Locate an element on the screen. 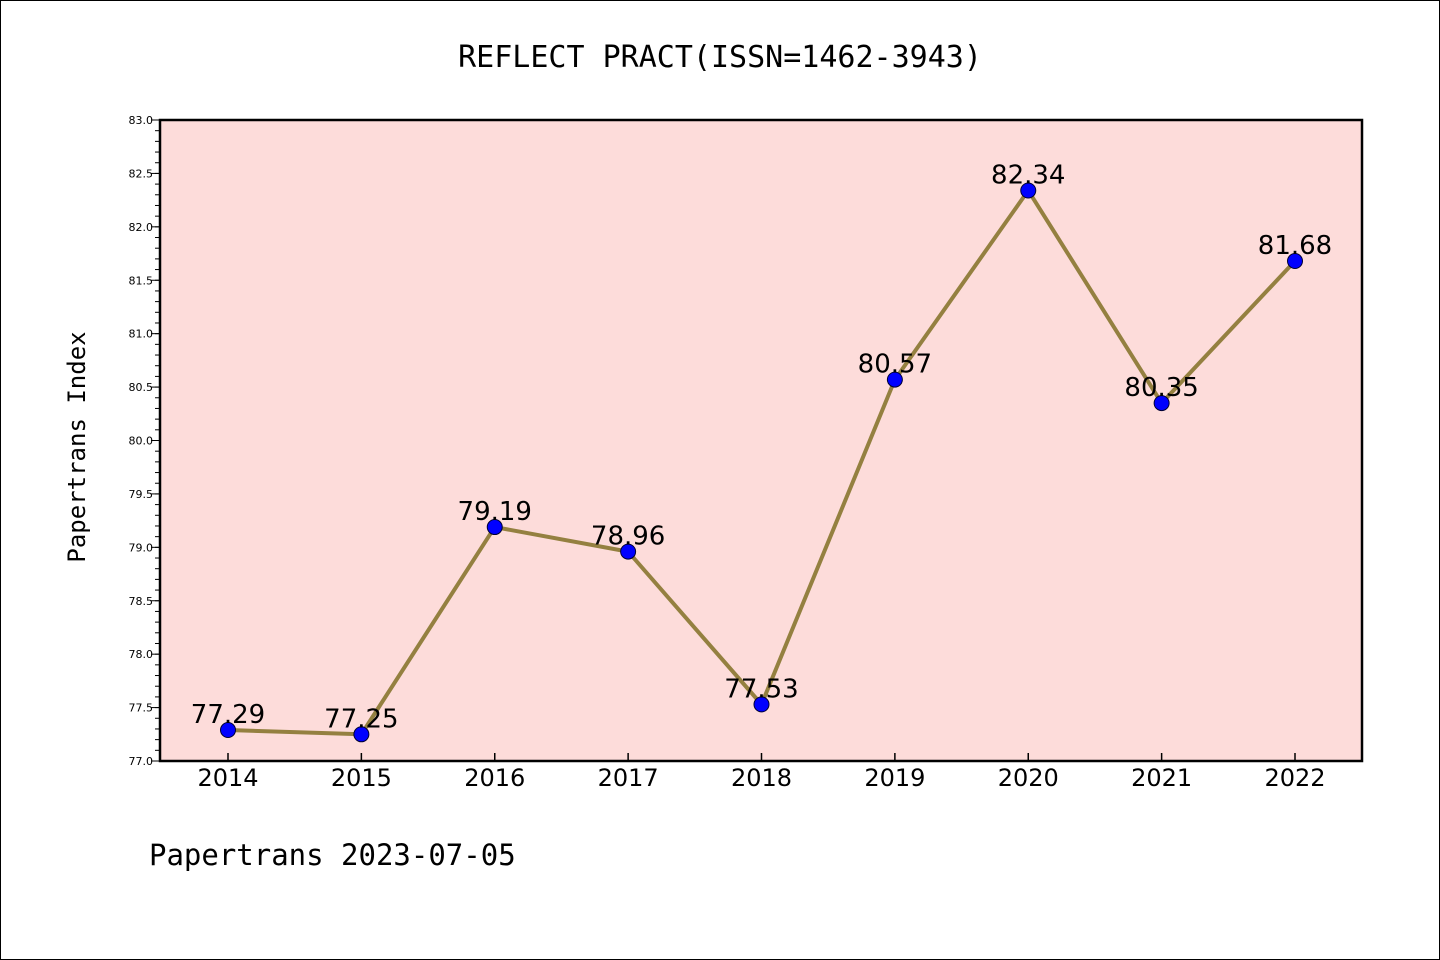  x-axis-ticks: 2014 2015 2016 2017 2018 2019 2020 2021 2022 is located at coordinates (761, 772).